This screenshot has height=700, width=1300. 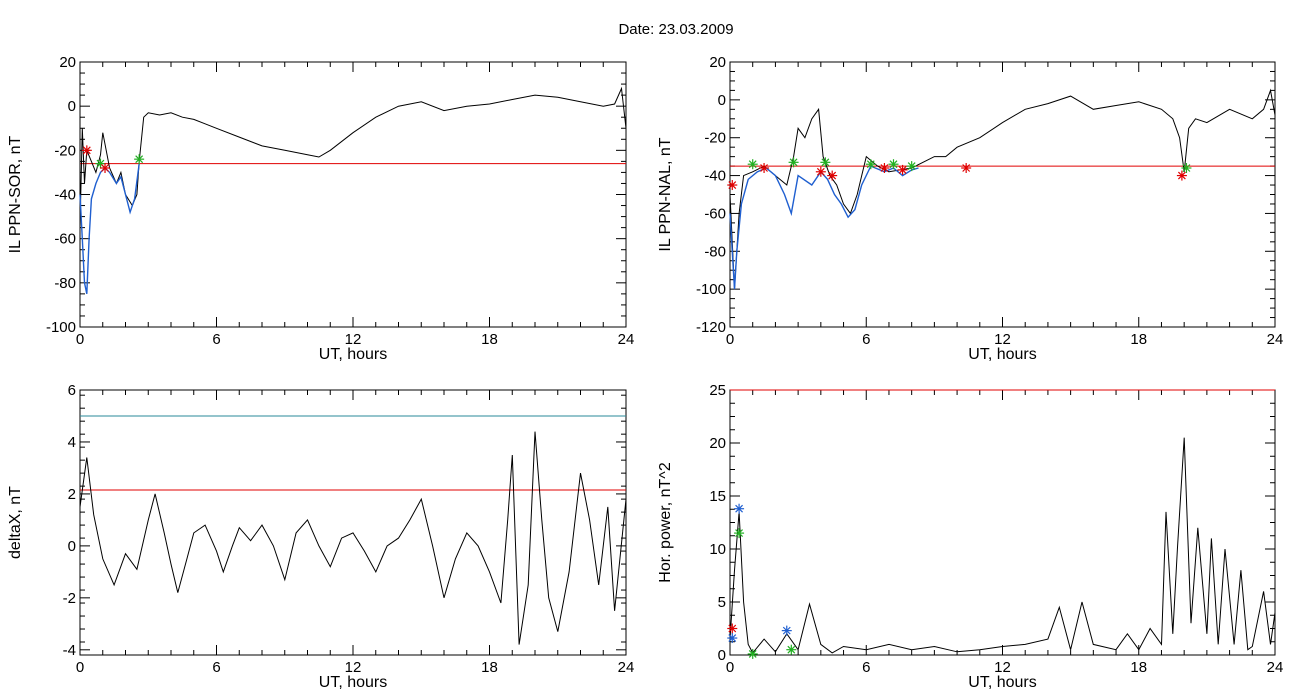 What do you see at coordinates (665, 522) in the screenshot?
I see `panel-4-y-axis-label: Hor. power, nT^2` at bounding box center [665, 522].